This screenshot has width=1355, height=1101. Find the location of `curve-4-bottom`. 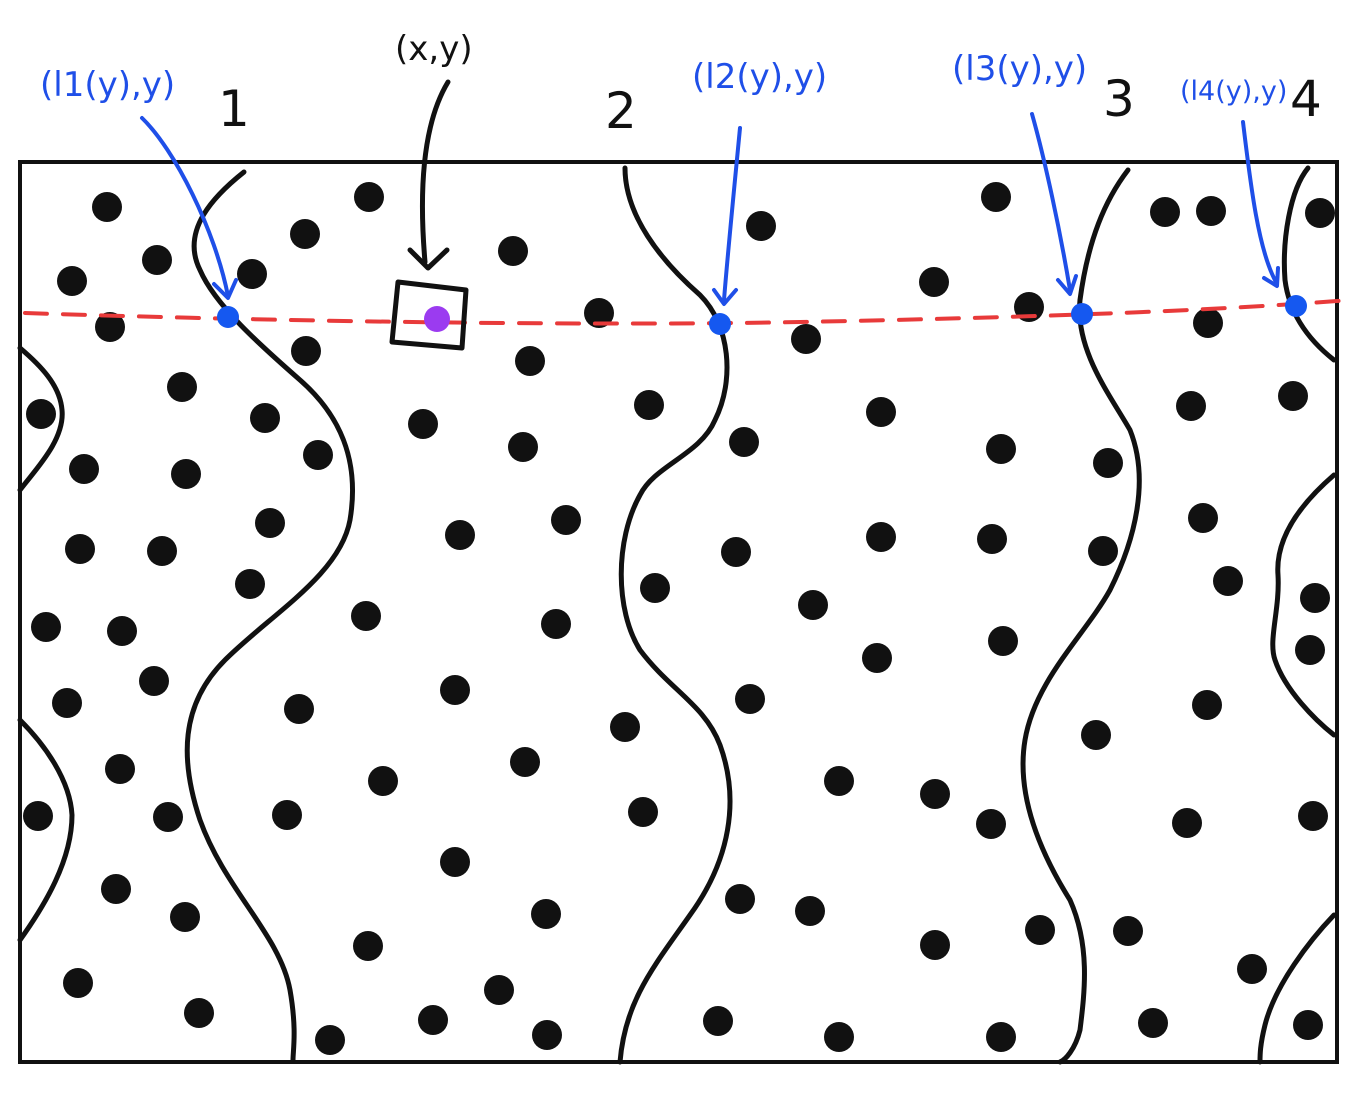

curve-4-bottom is located at coordinates (1297, 988).